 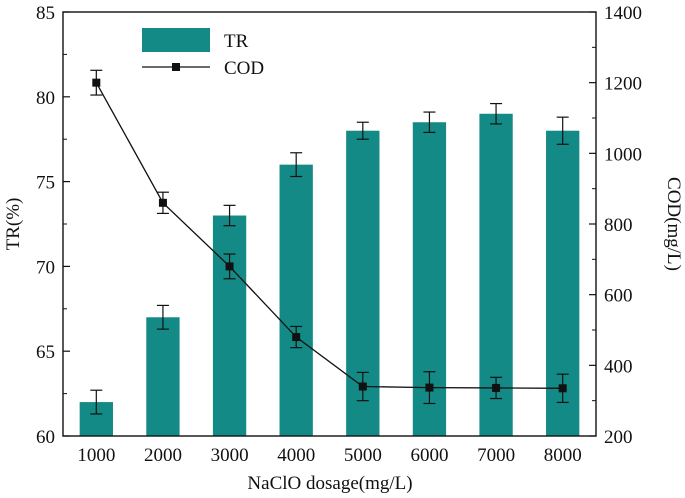 What do you see at coordinates (13, 224) in the screenshot?
I see `left-y-axis-title: TR(%)` at bounding box center [13, 224].